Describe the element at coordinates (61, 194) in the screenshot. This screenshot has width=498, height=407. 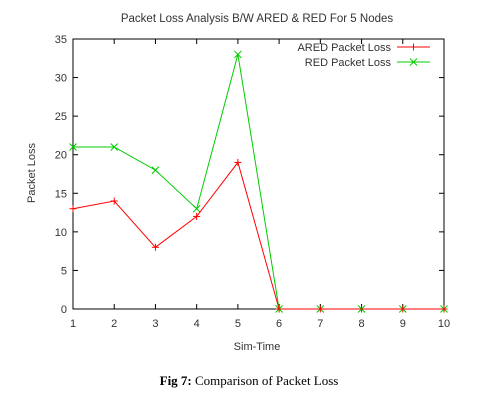
I see `y-tick-label: 15` at that location.